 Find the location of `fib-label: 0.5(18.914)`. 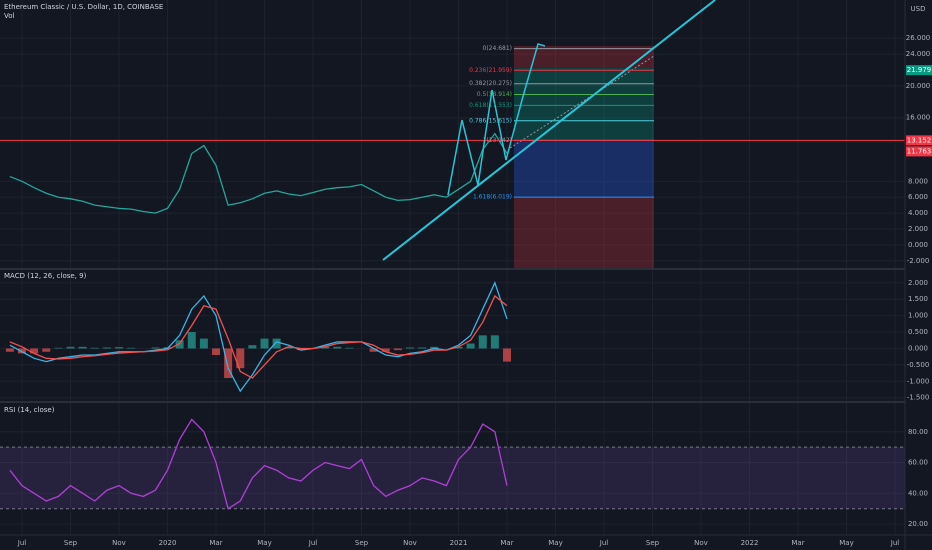

fib-label: 0.5(18.914) is located at coordinates (494, 94).